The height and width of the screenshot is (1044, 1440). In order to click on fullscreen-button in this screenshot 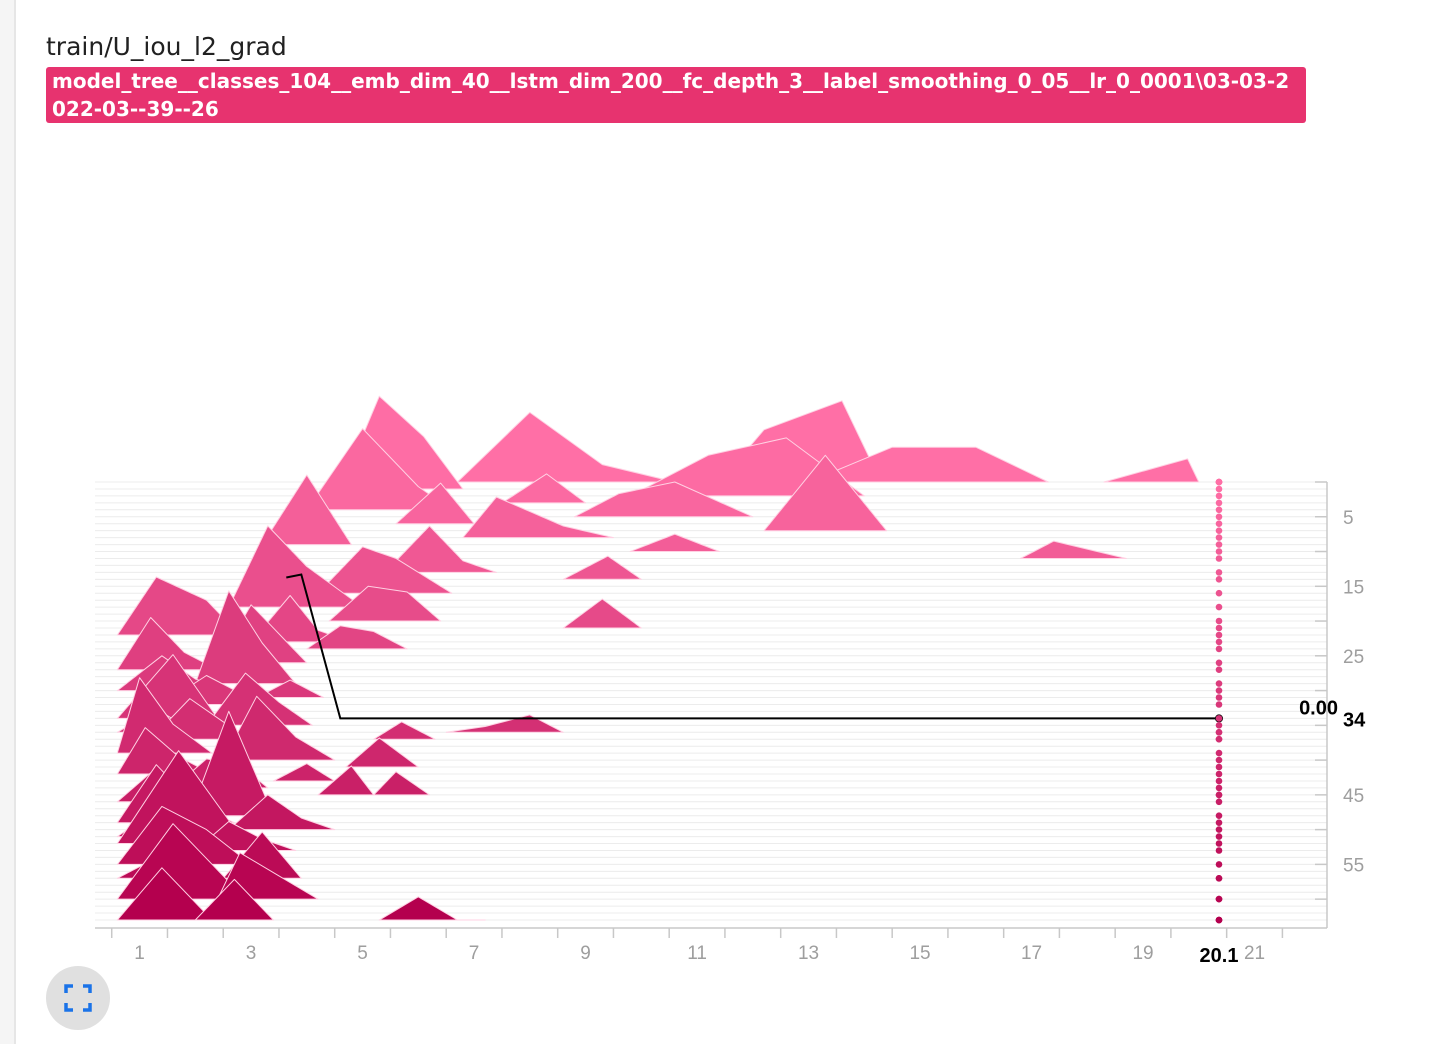, I will do `click(78, 998)`.